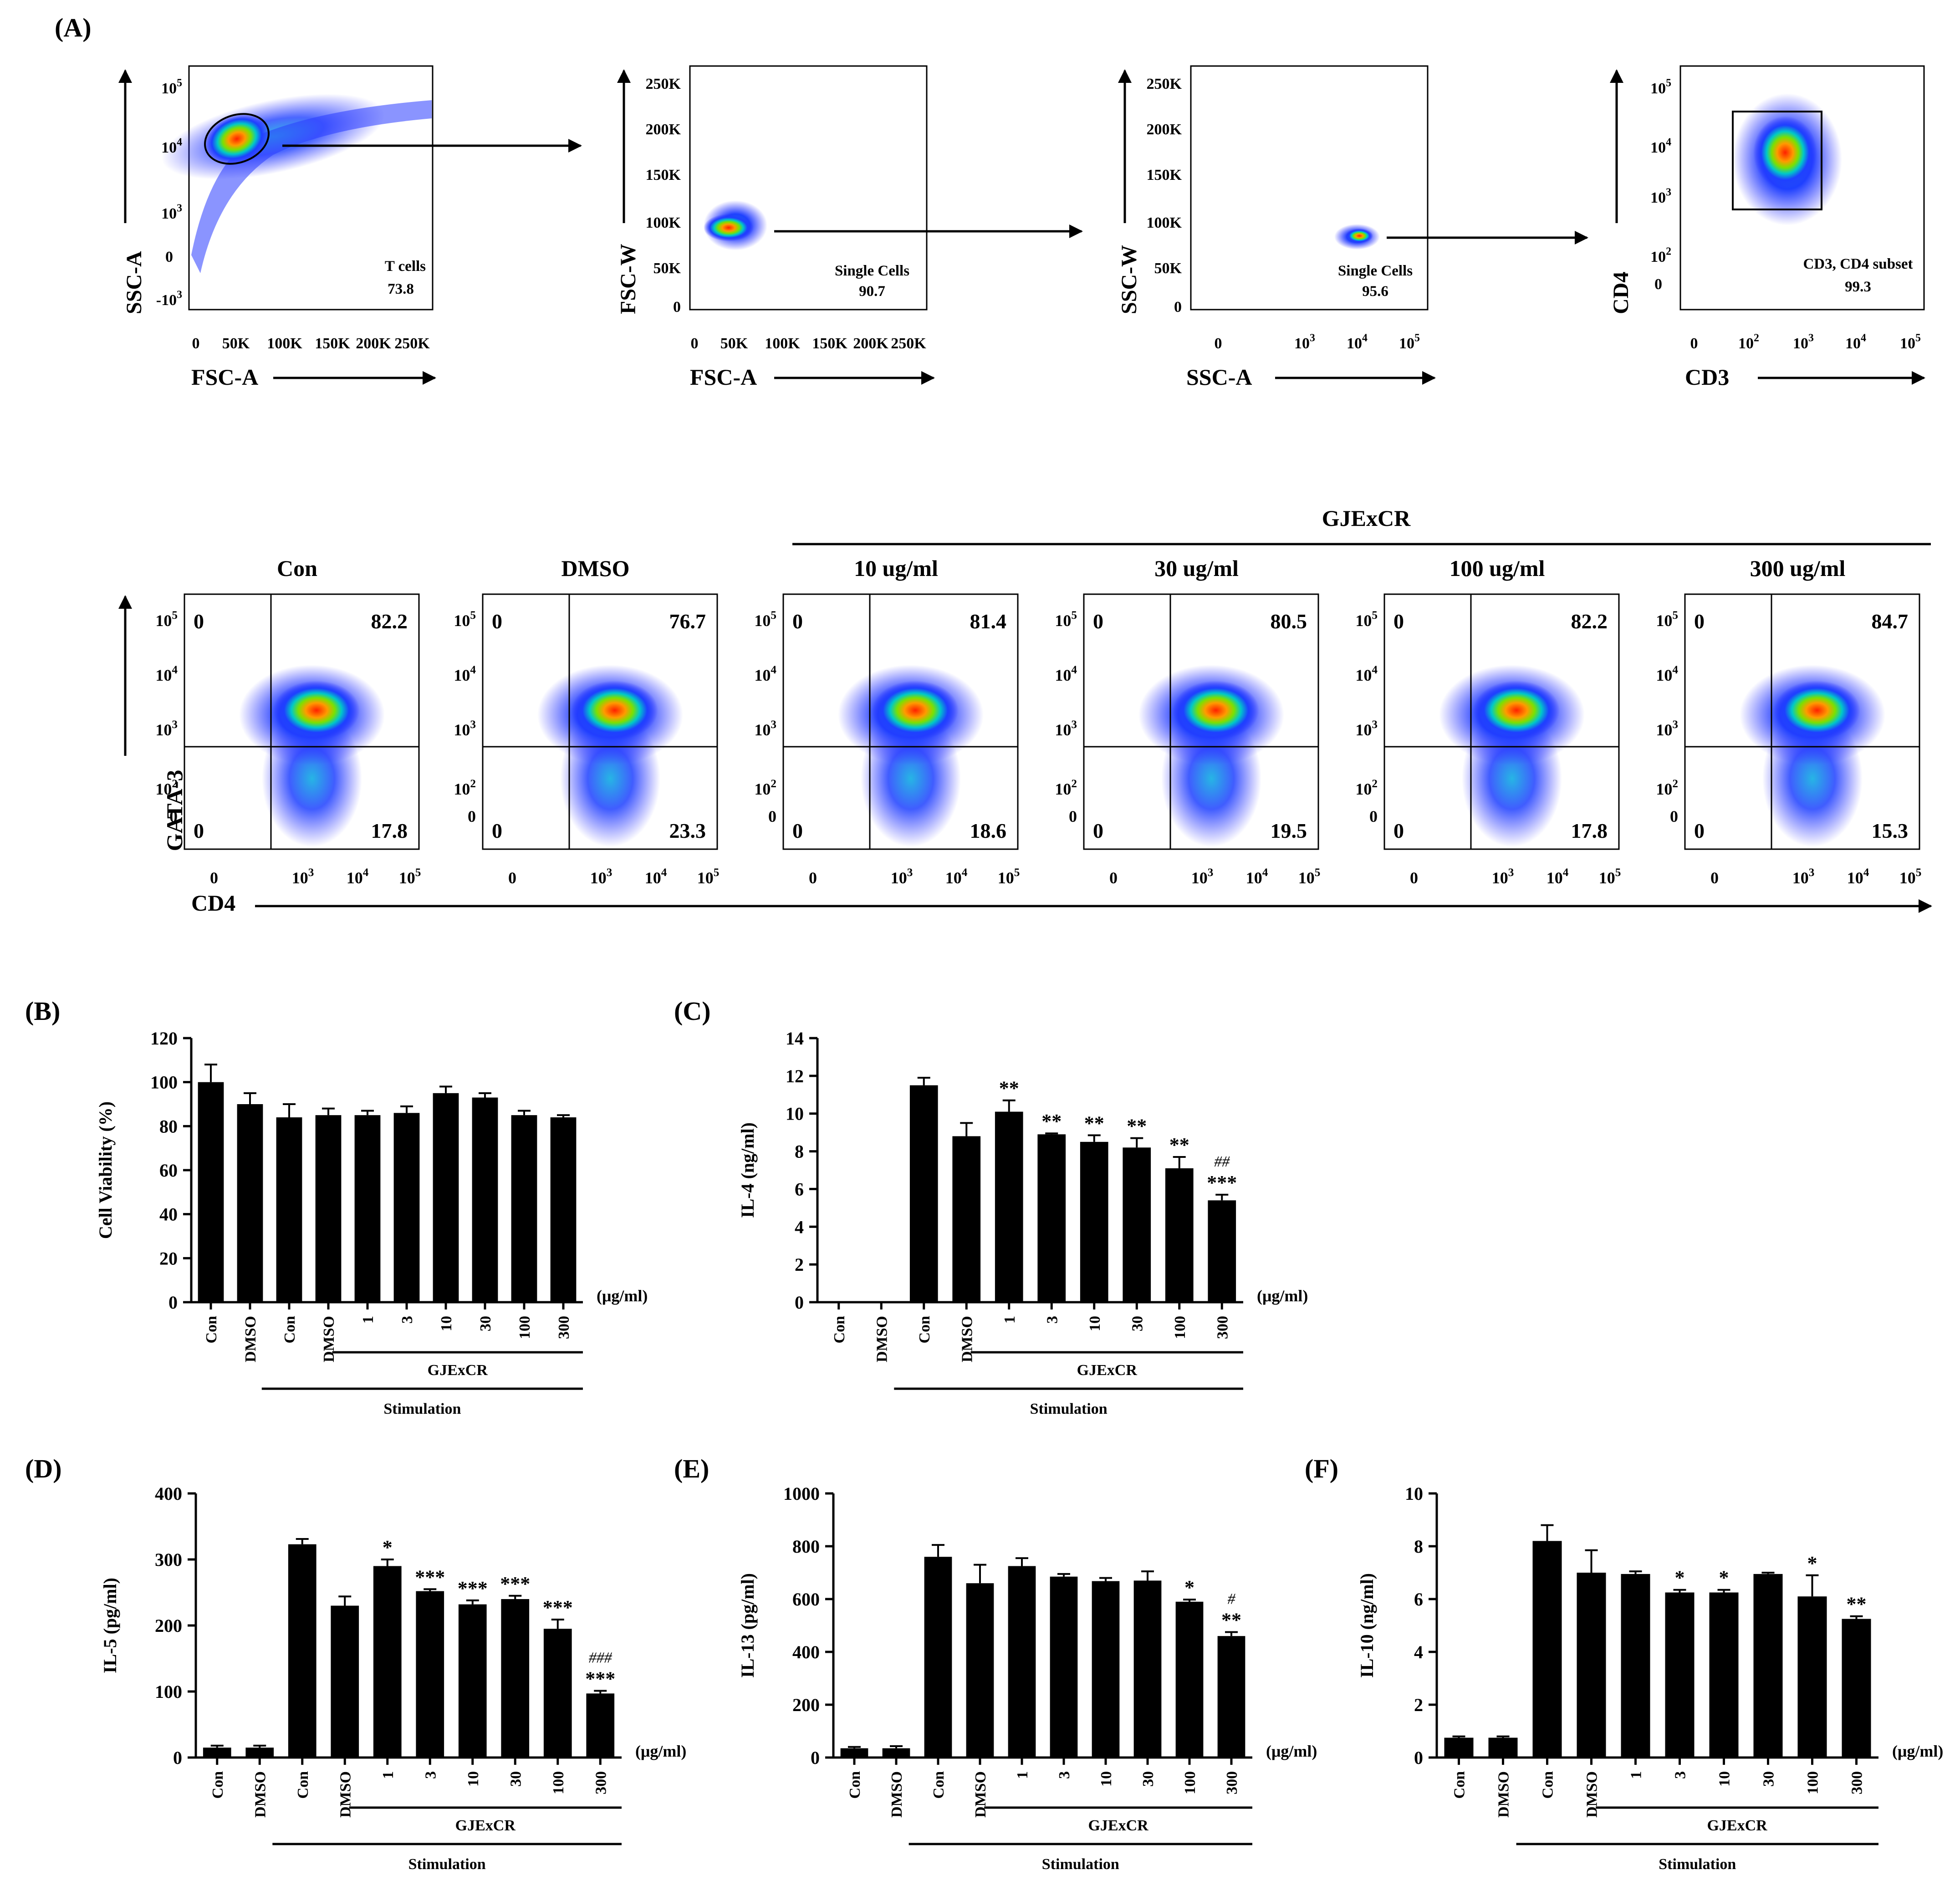 This screenshot has height=1880, width=1960. What do you see at coordinates (406, 266) in the screenshot?
I see `gate-name: T cells` at bounding box center [406, 266].